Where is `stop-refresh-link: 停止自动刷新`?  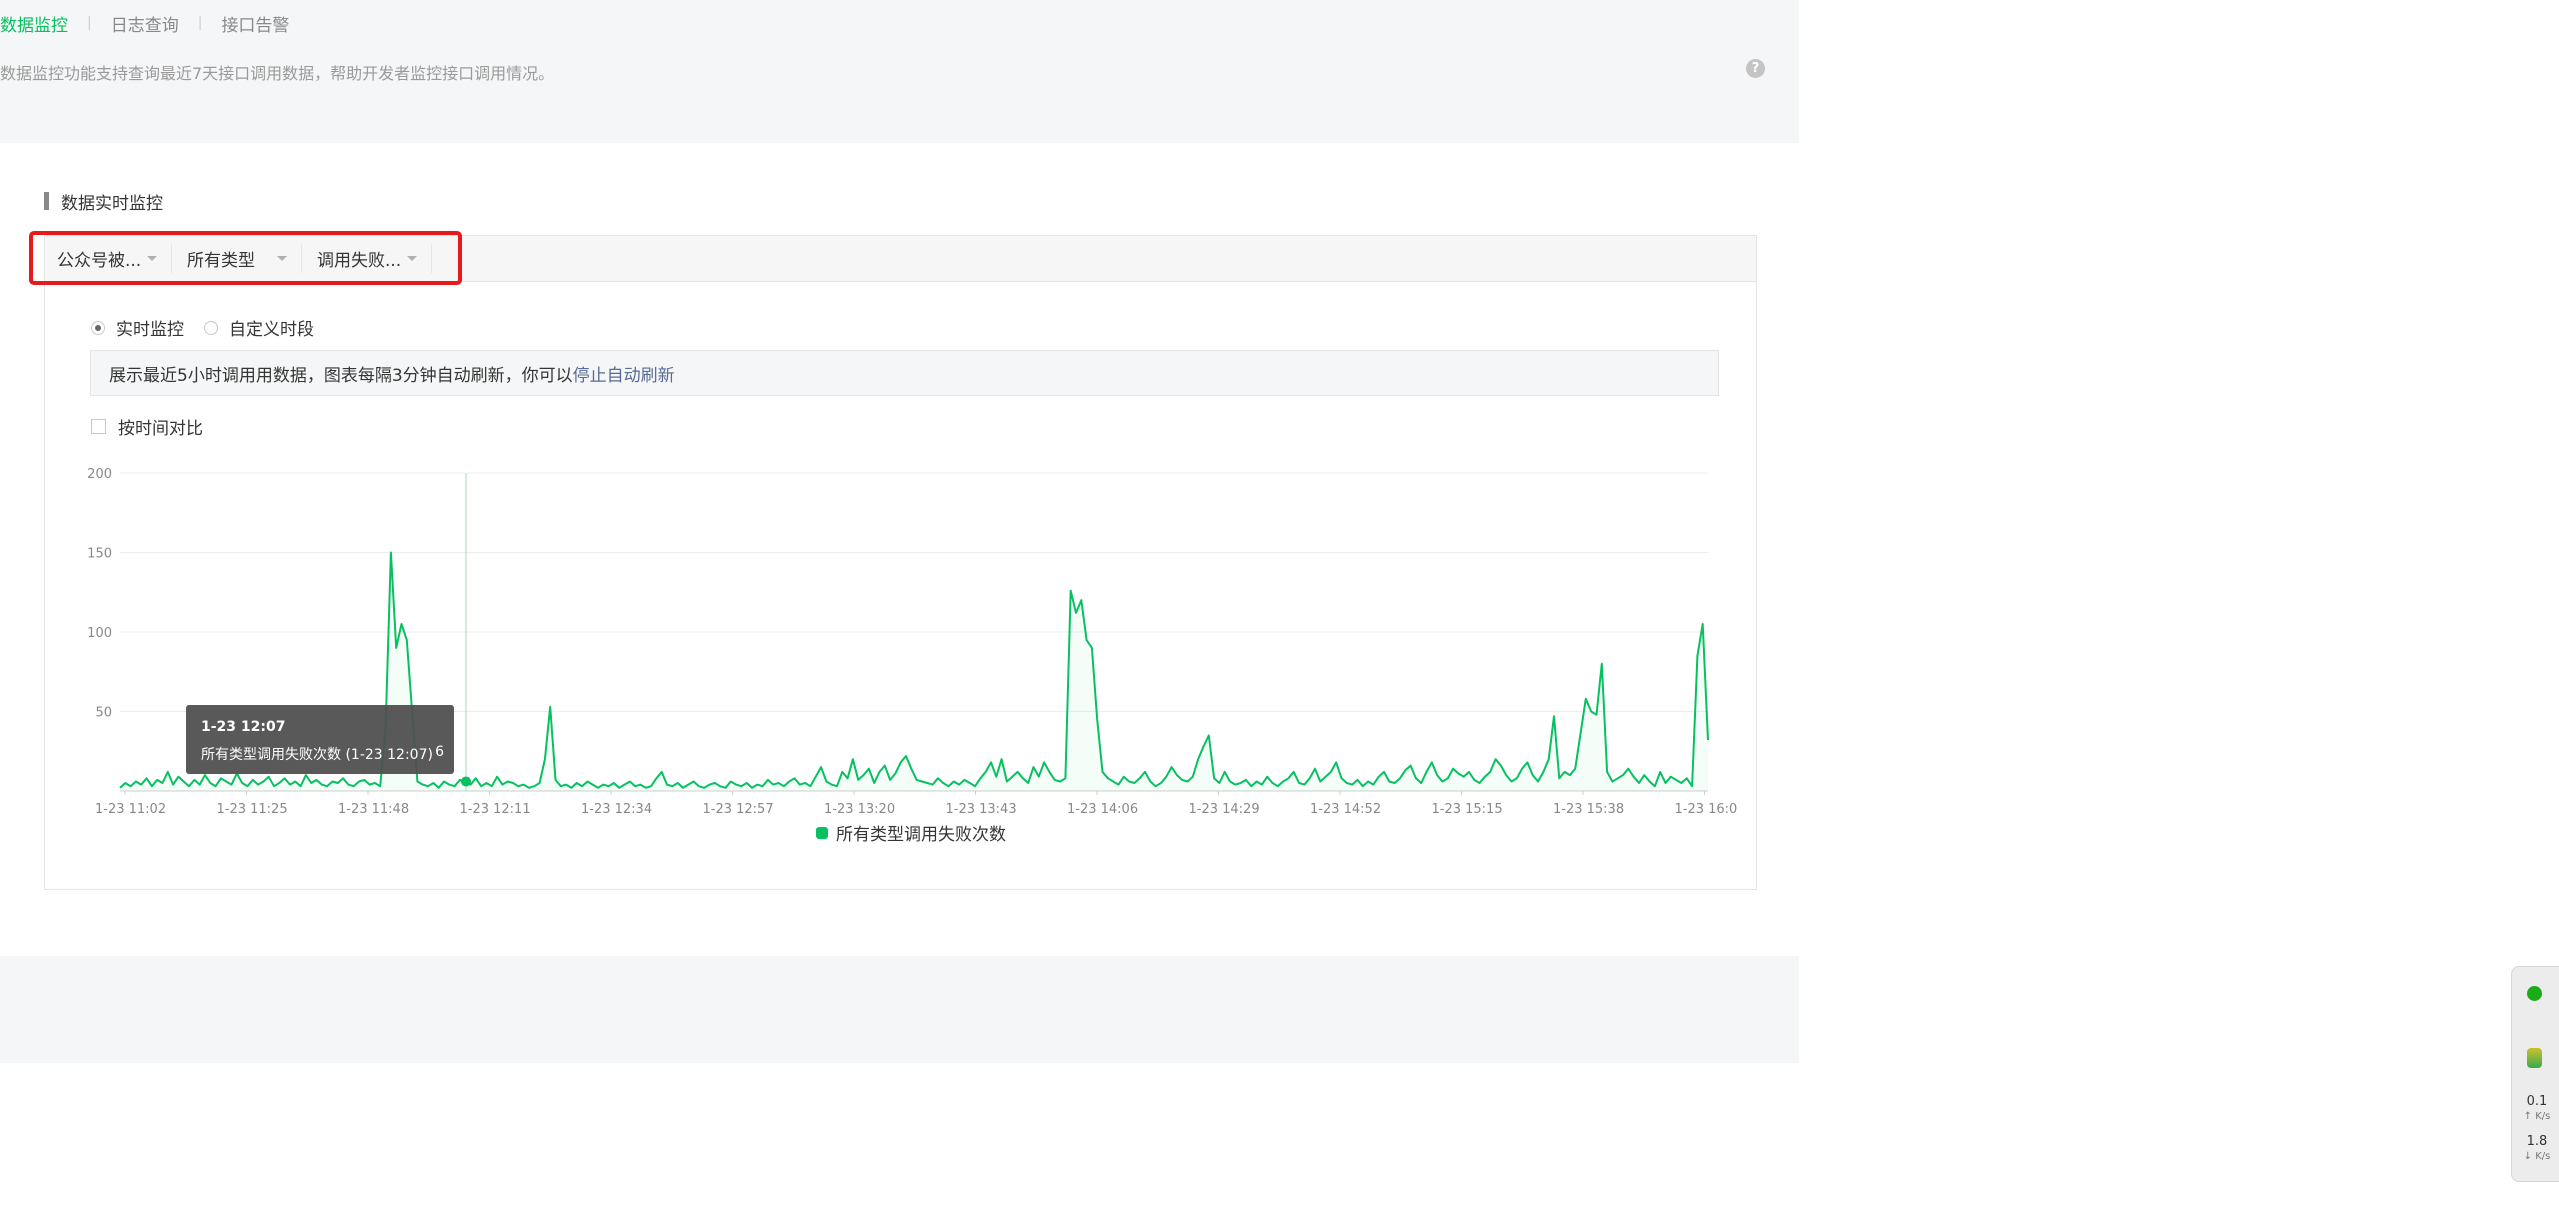 stop-refresh-link: 停止自动刷新 is located at coordinates (623, 375).